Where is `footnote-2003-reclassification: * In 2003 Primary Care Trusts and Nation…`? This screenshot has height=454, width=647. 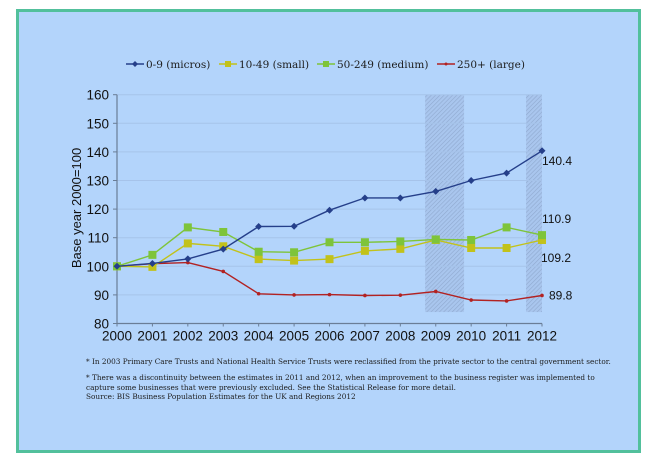
footnote-2003-reclassification: * In 2003 Primary Care Trusts and Nation… is located at coordinates (348, 361).